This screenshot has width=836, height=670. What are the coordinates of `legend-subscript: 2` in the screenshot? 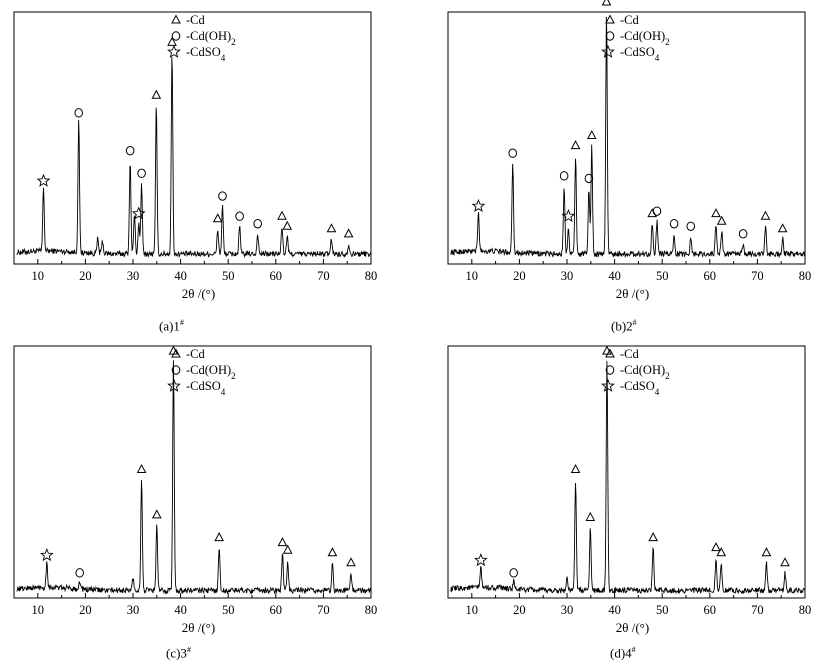 It's located at (667, 376).